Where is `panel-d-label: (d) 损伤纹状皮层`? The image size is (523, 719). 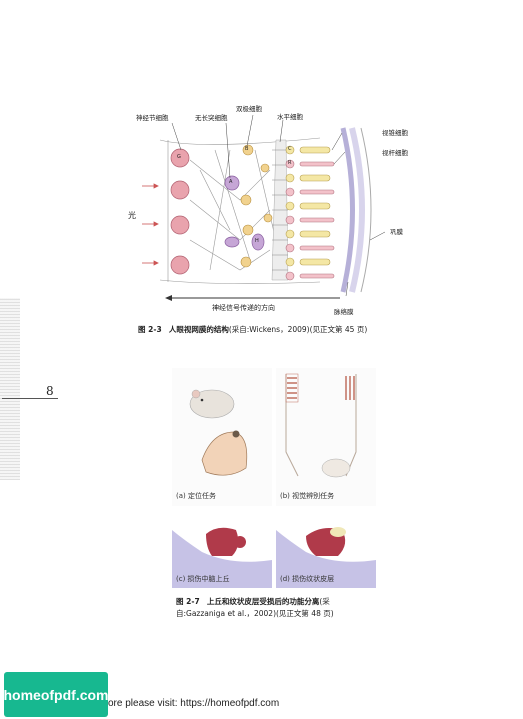 panel-d-label: (d) 损伤纹状皮层 is located at coordinates (307, 579).